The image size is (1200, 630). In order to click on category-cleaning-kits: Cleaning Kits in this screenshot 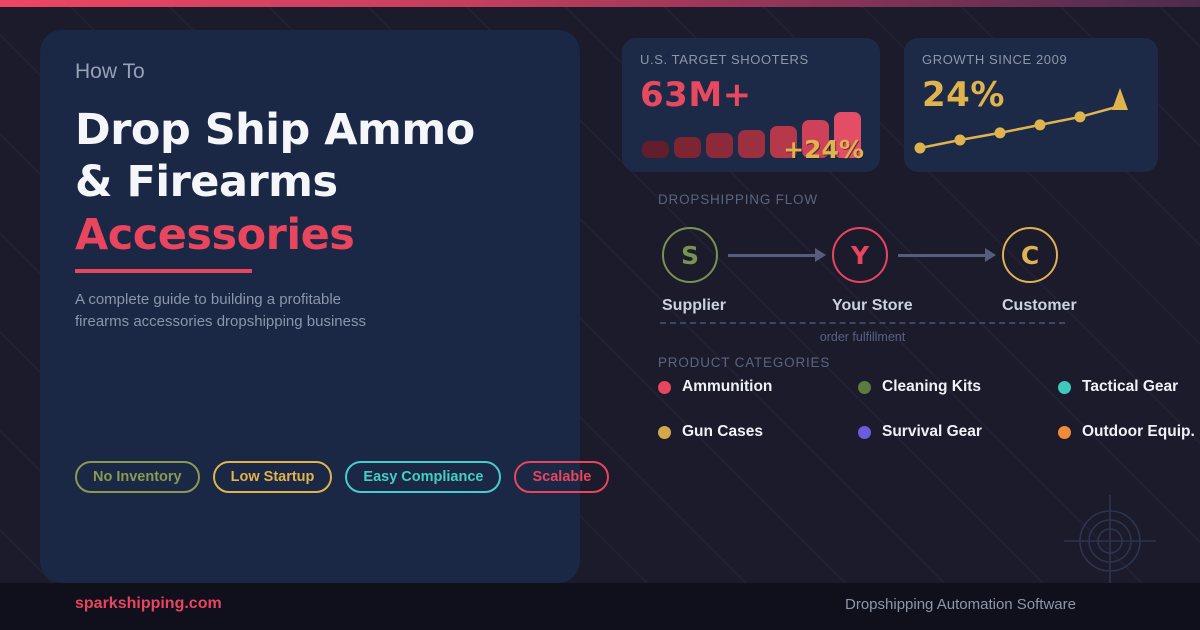, I will do `click(958, 387)`.